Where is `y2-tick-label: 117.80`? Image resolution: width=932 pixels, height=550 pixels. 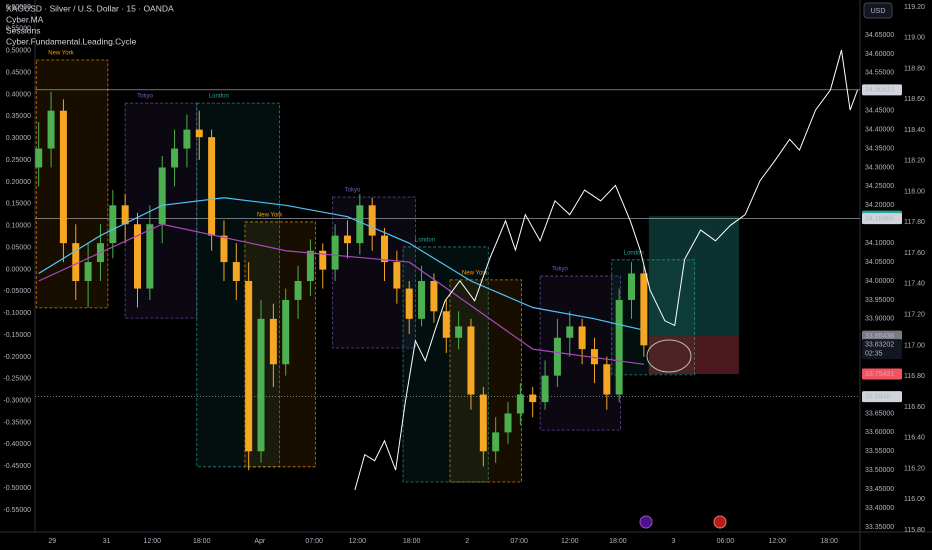
y2-tick-label: 117.80 is located at coordinates (914, 222).